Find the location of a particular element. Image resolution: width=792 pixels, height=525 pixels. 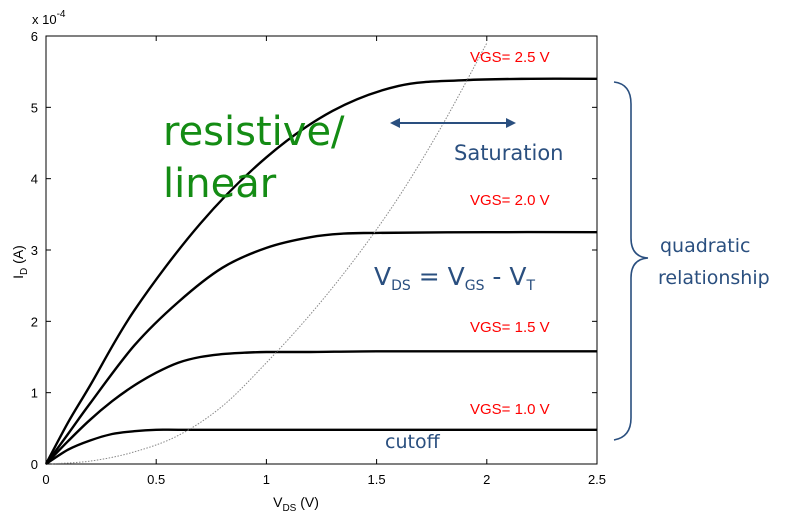

quadratic-label: quadratic is located at coordinates (705, 246).